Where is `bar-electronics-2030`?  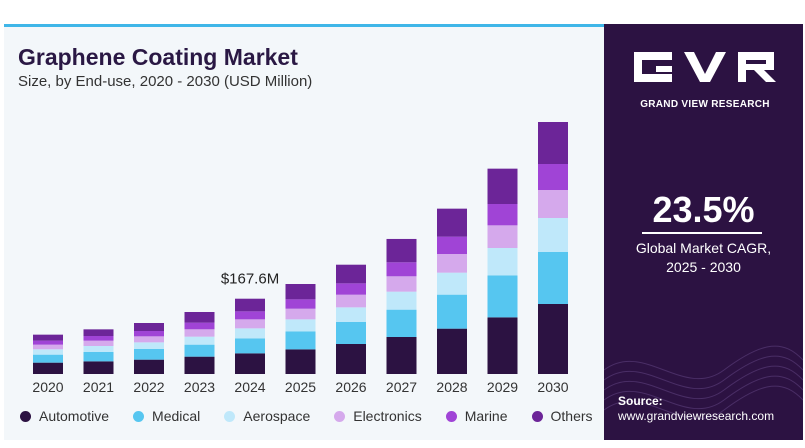 bar-electronics-2030 is located at coordinates (553, 204).